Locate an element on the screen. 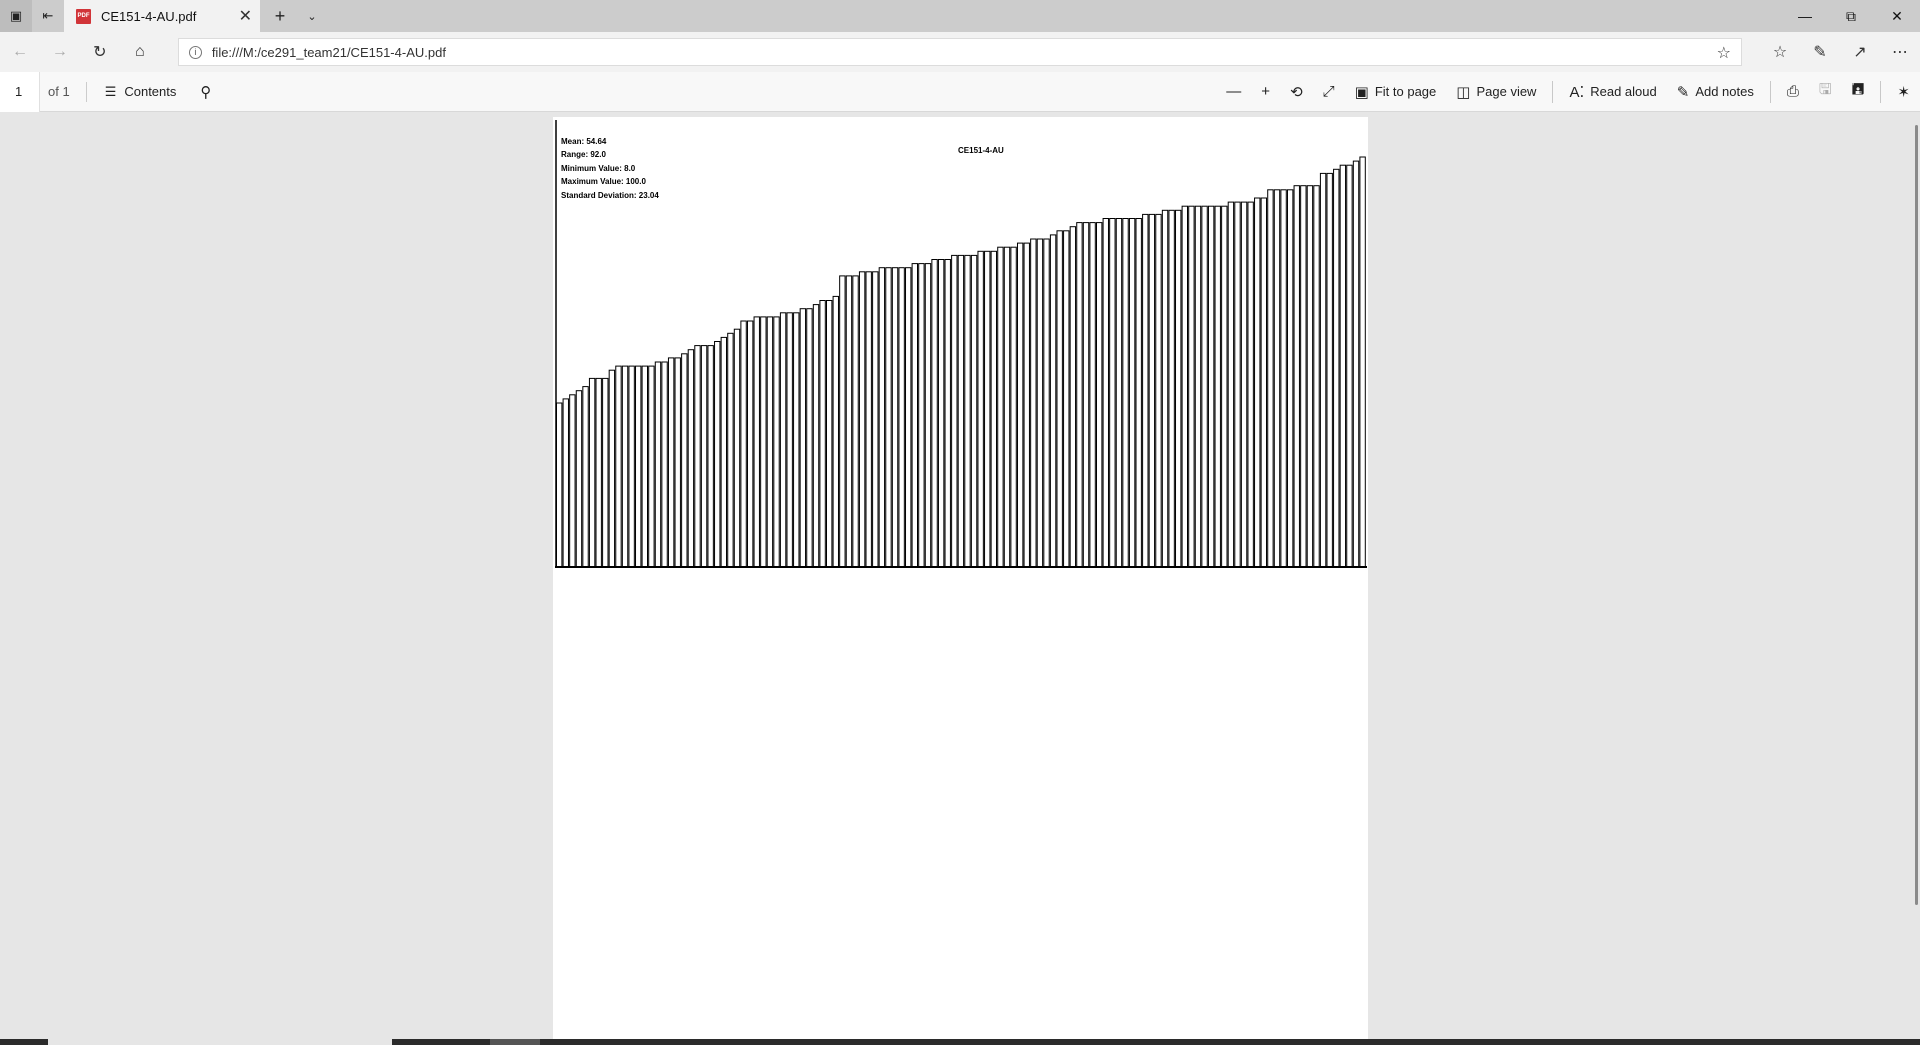 This screenshot has width=1920, height=1045. home-icon: ⌂ is located at coordinates (140, 51).